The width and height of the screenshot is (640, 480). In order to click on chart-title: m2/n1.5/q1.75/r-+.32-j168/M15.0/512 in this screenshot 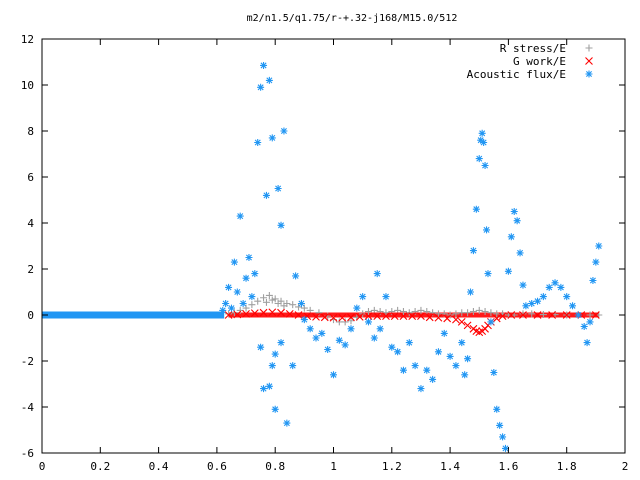, I will do `click(352, 18)`.